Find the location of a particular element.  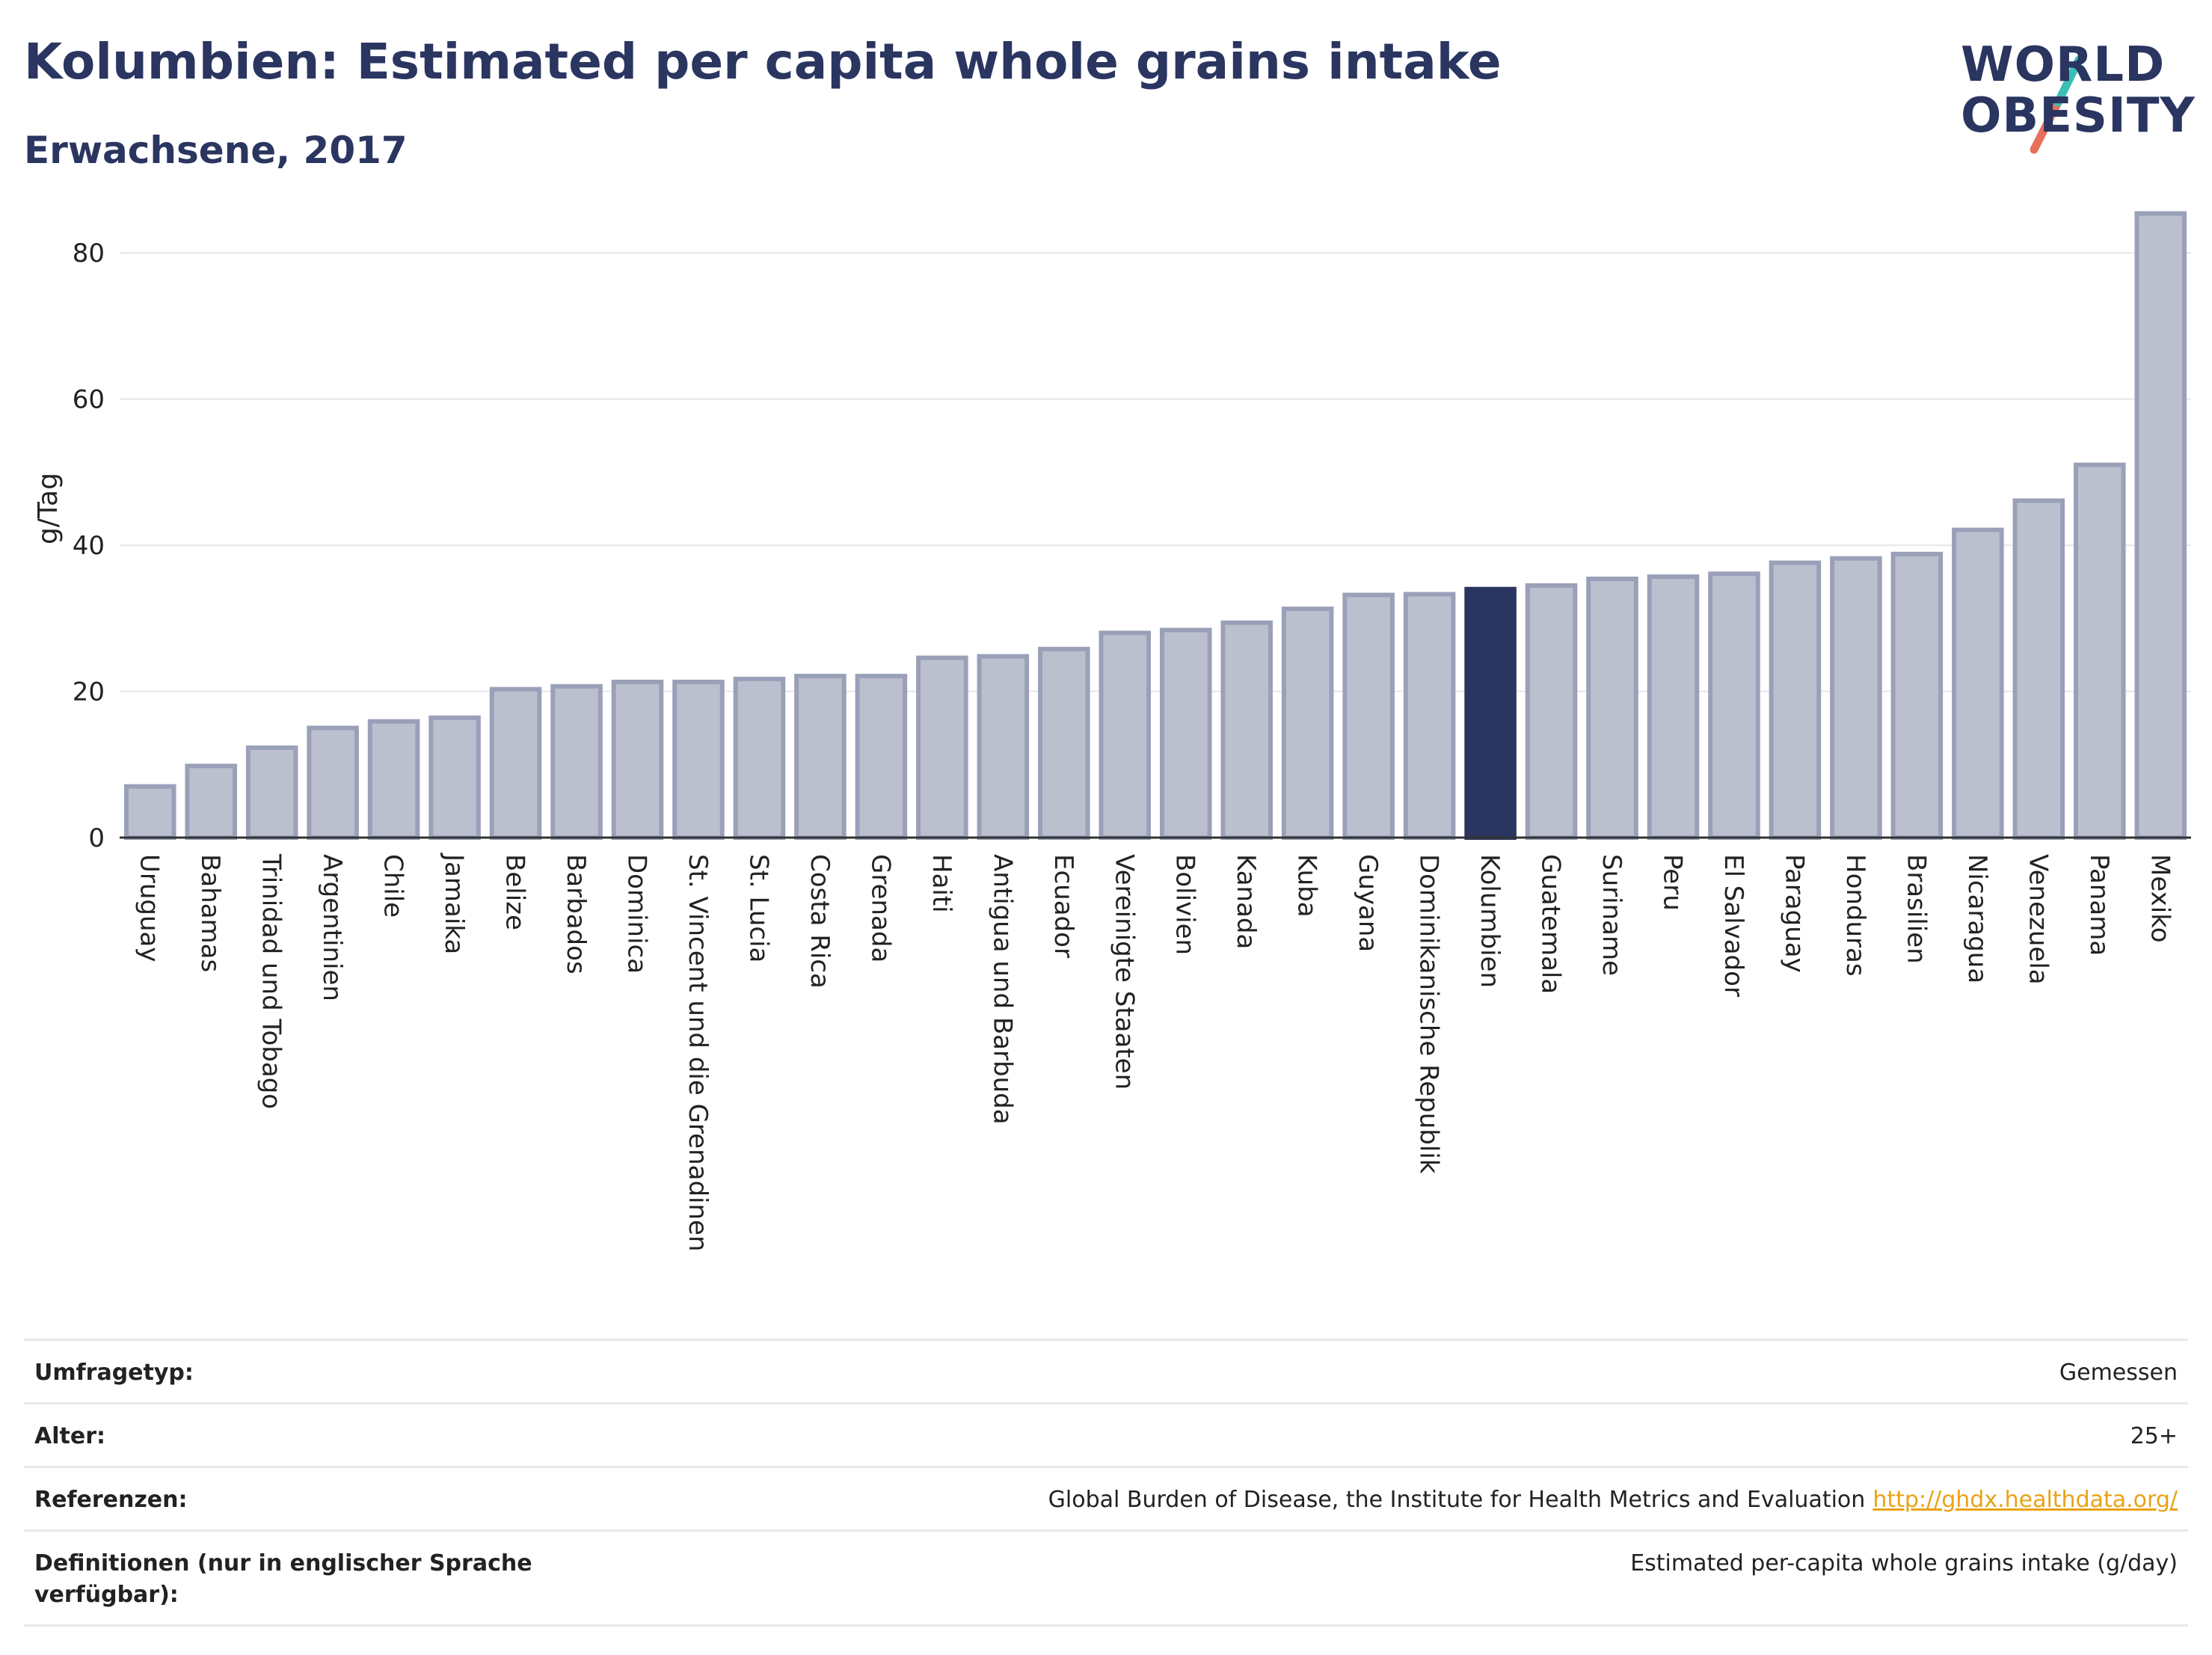

x-tick-label: Dominikanische Republik is located at coordinates (1429, 1014).